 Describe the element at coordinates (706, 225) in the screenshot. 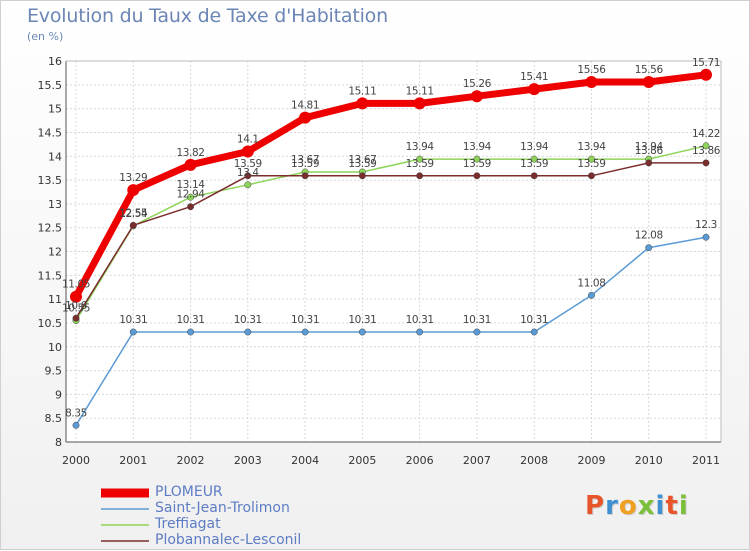

I see `data-label-saint-jean-trolimon: 12.3` at that location.